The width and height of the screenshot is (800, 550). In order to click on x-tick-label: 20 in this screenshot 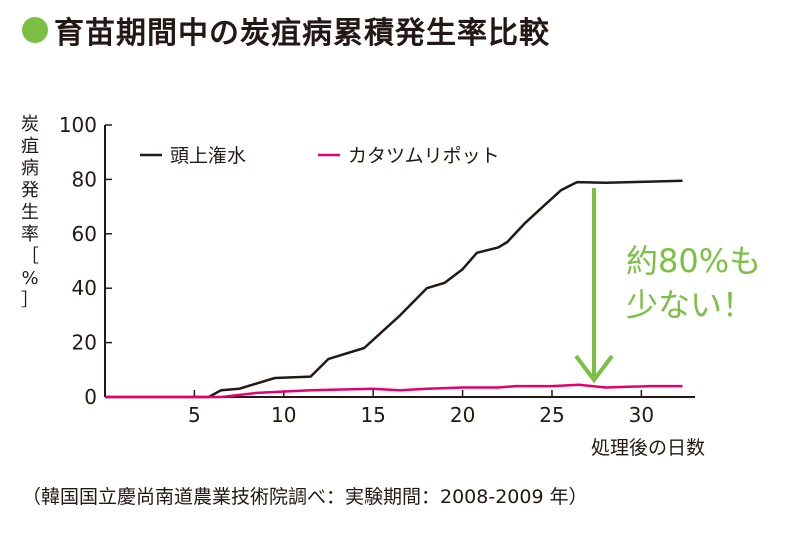, I will do `click(462, 415)`.